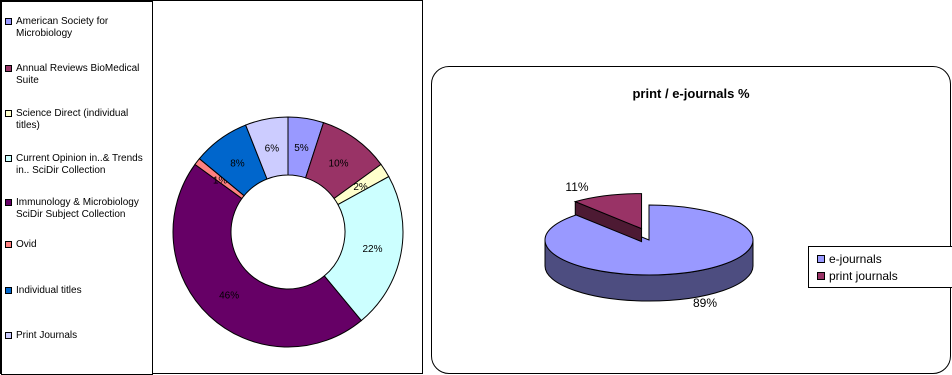 The width and height of the screenshot is (952, 375). Describe the element at coordinates (26, 244) in the screenshot. I see `legend-label: Ovid` at that location.